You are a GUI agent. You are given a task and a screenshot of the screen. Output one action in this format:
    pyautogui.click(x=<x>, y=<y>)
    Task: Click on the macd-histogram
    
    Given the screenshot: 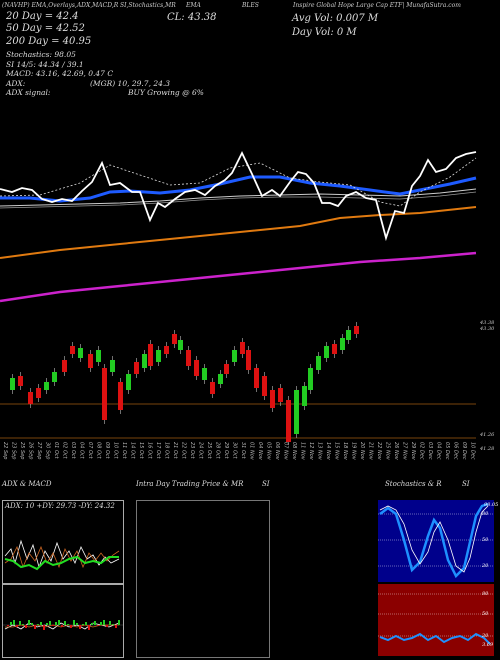 What is the action you would take?
    pyautogui.click(x=63, y=625)
    